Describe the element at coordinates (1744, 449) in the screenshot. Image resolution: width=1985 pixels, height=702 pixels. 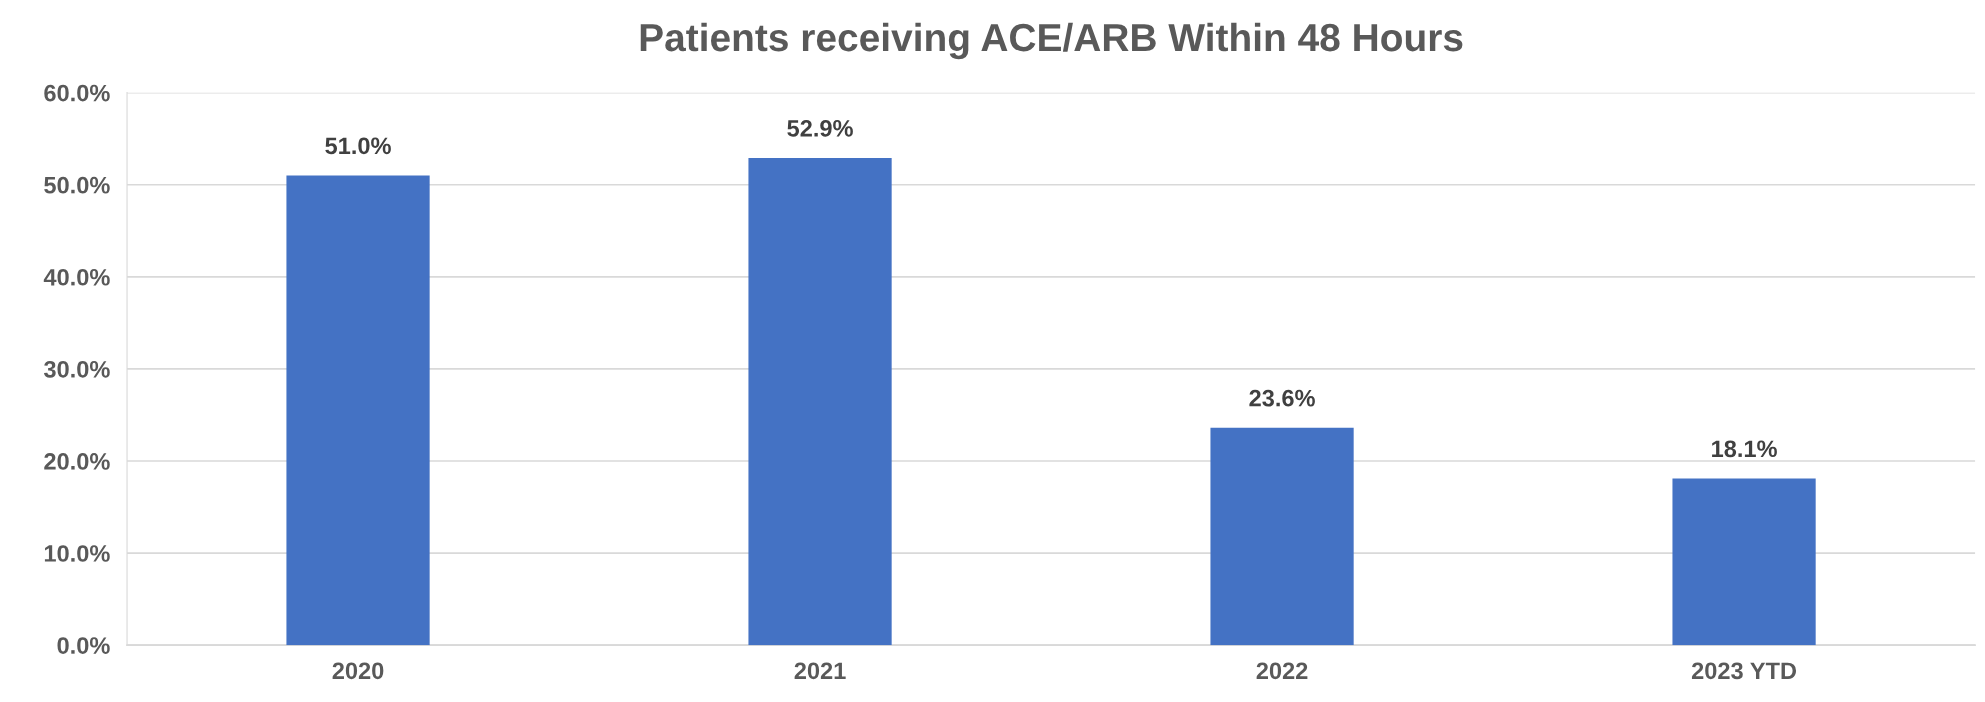
I see `data-label: 18.1%` at that location.